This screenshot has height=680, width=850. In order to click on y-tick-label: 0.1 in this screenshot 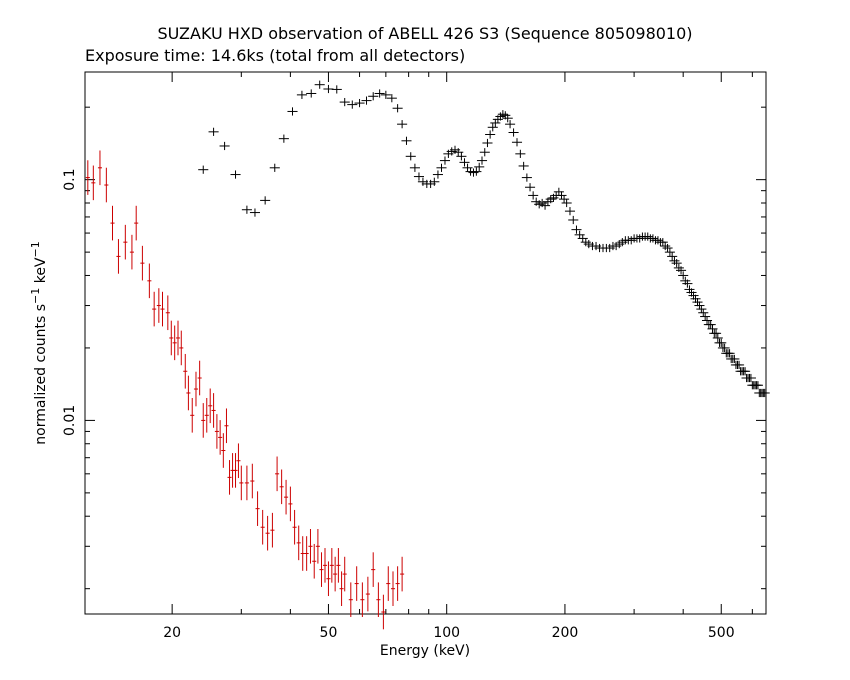, I will do `click(70, 180)`.